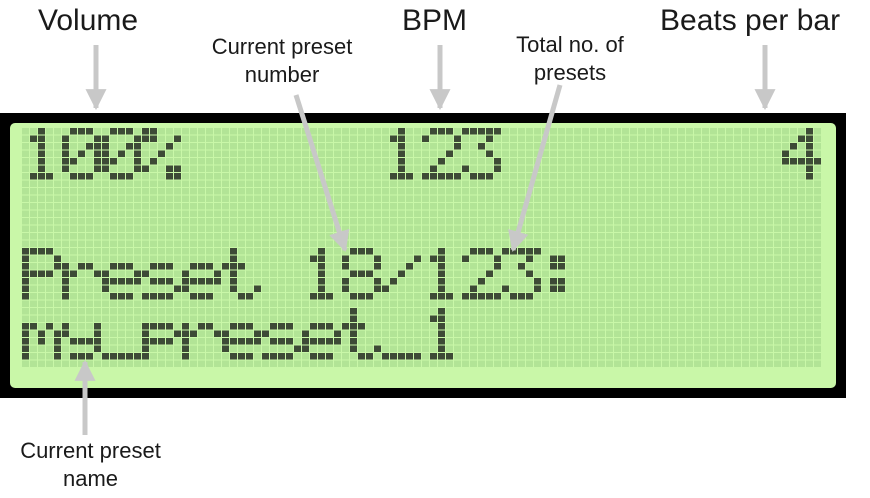 This screenshot has height=498, width=870. I want to click on current-preset-number-line-1: Current preset, so click(282, 46).